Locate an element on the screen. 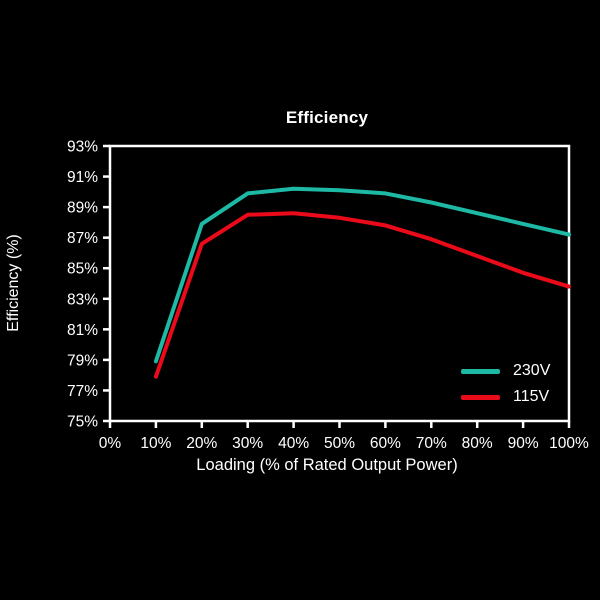 The image size is (600, 600). y-tick-label: 89% is located at coordinates (82, 208).